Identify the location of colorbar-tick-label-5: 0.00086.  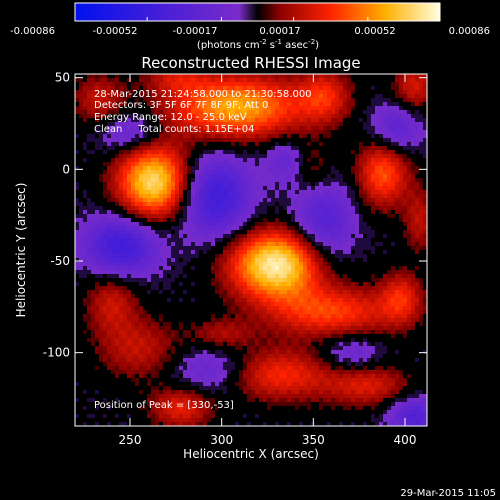
(469, 31).